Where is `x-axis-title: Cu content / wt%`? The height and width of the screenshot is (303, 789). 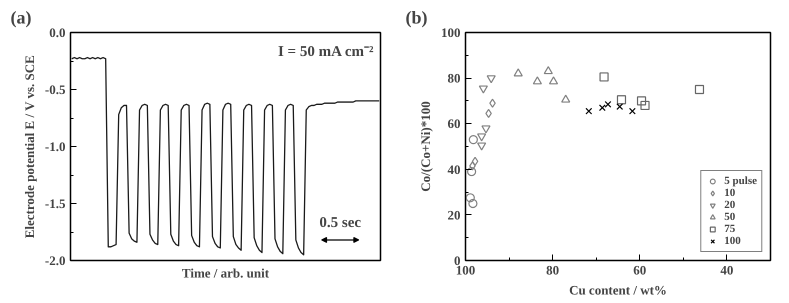 x-axis-title: Cu content / wt% is located at coordinates (618, 290).